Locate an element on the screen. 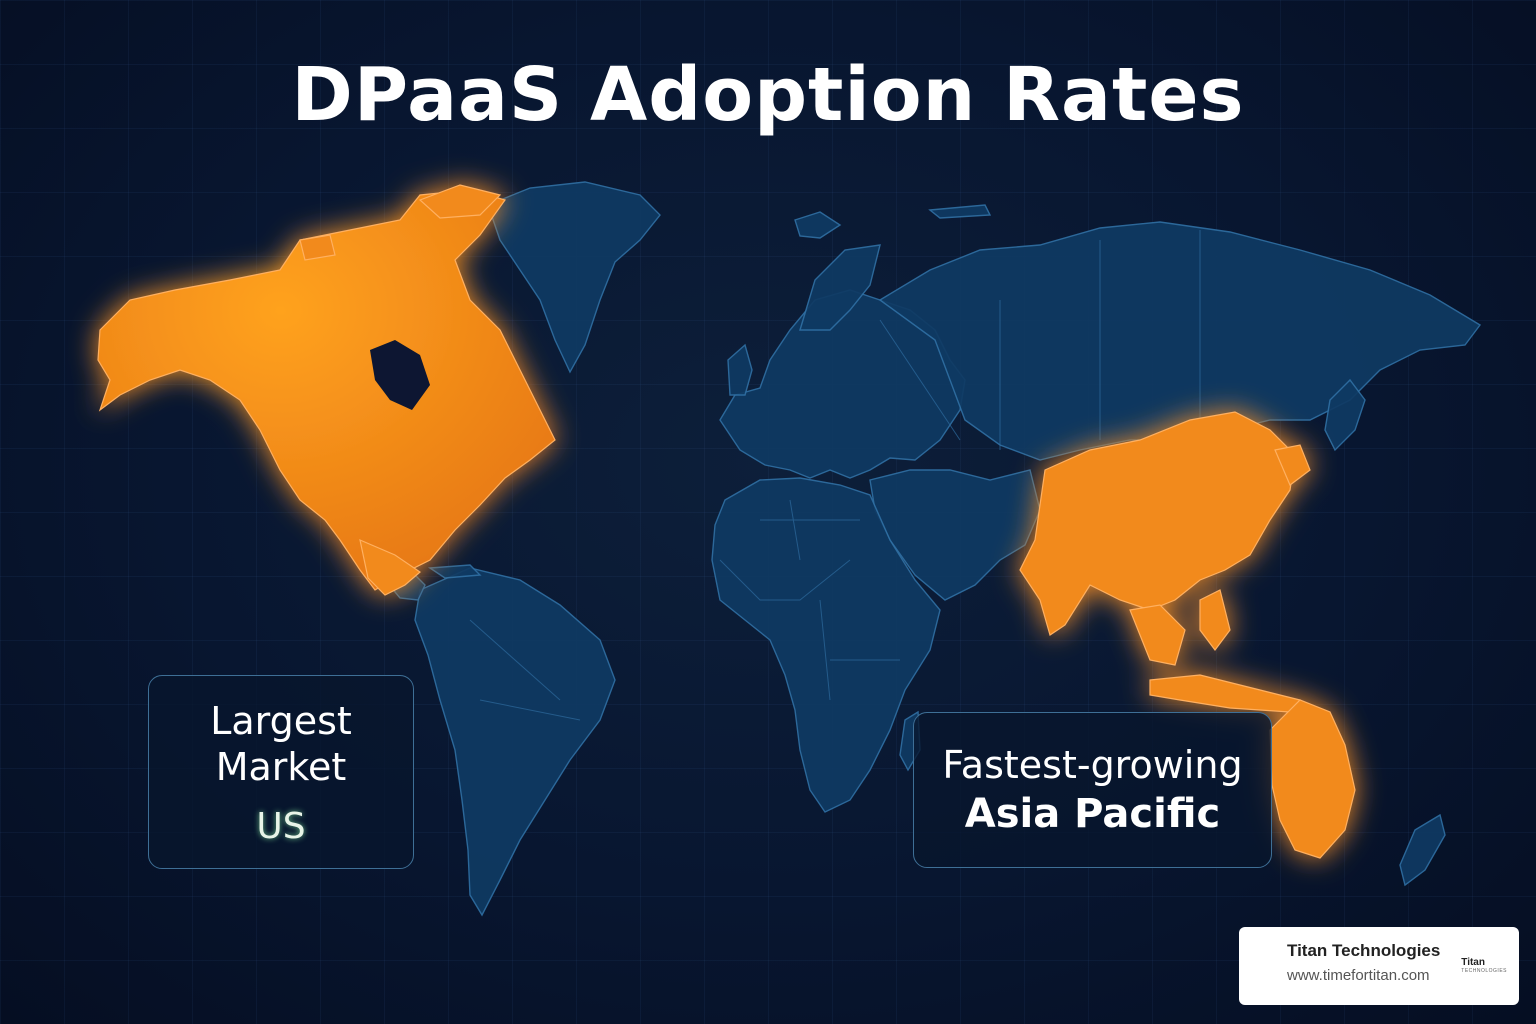 The height and width of the screenshot is (1024, 1536). fastest-growing-value: Asia Pacific is located at coordinates (1092, 814).